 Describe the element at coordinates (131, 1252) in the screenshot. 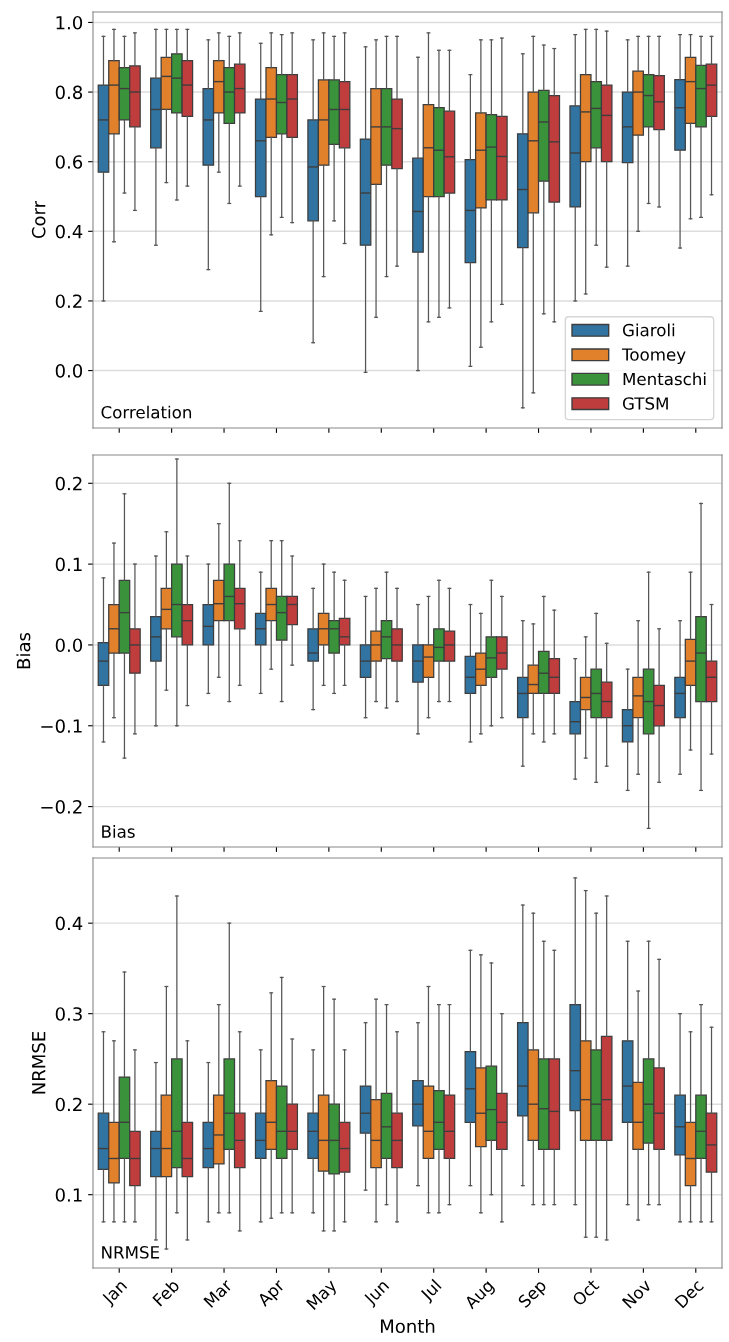

I see `annotation: NRMSE` at that location.